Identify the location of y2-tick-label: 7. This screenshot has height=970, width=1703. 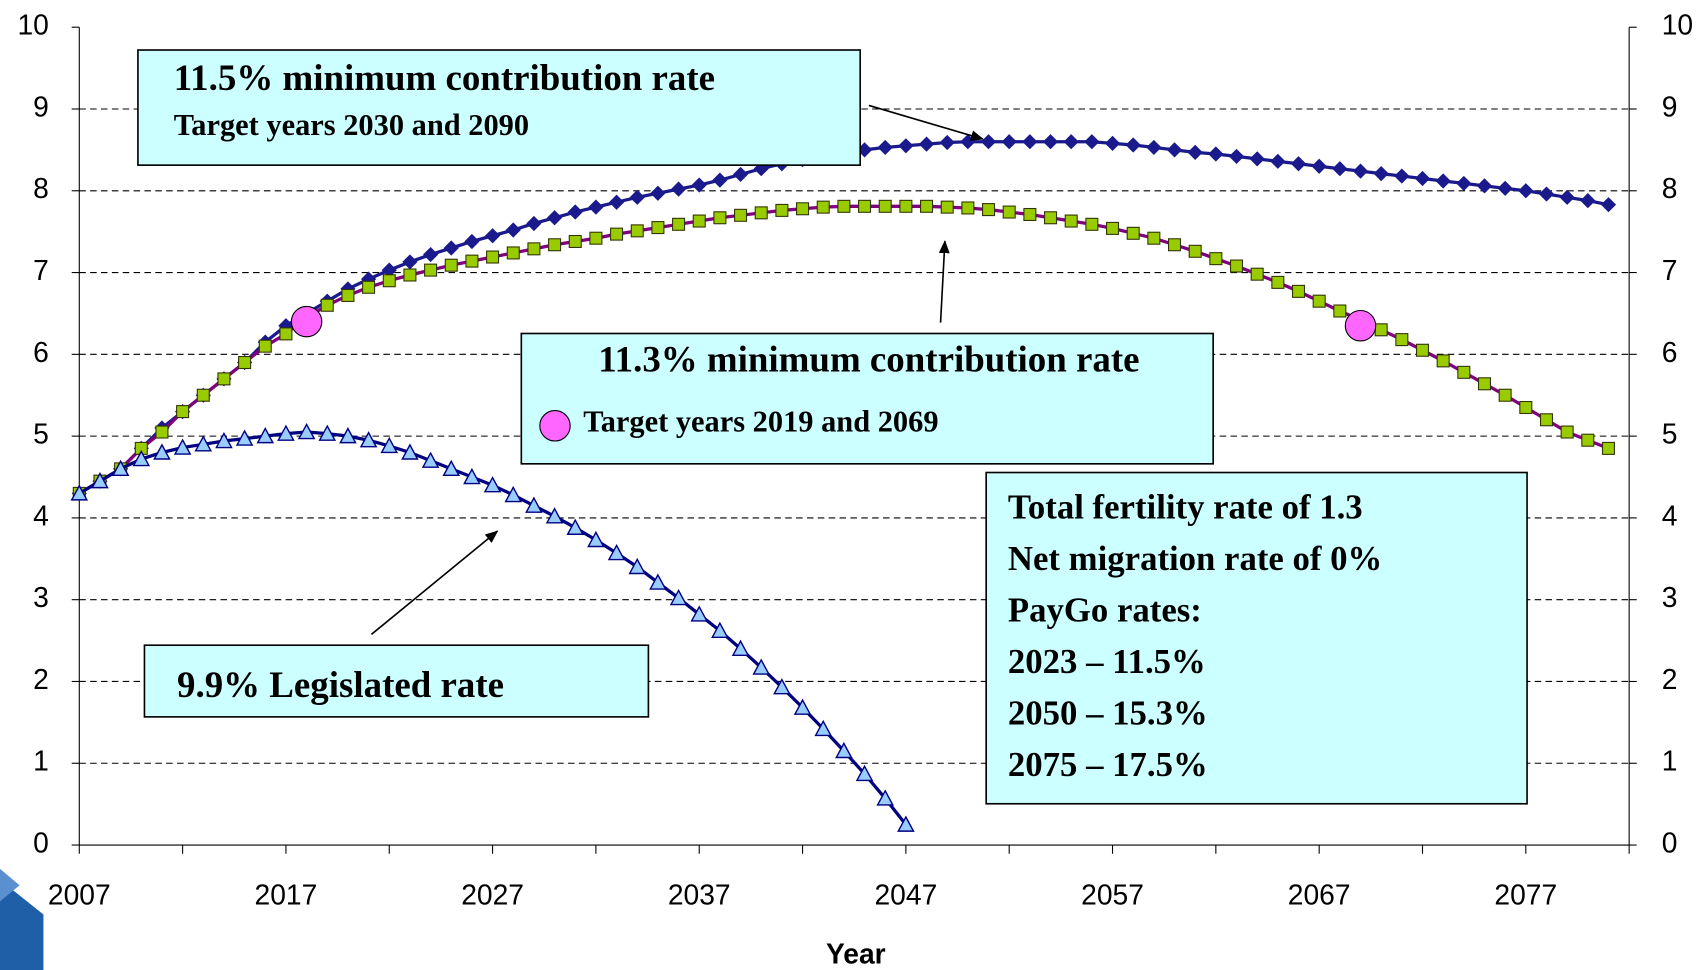
(1670, 270).